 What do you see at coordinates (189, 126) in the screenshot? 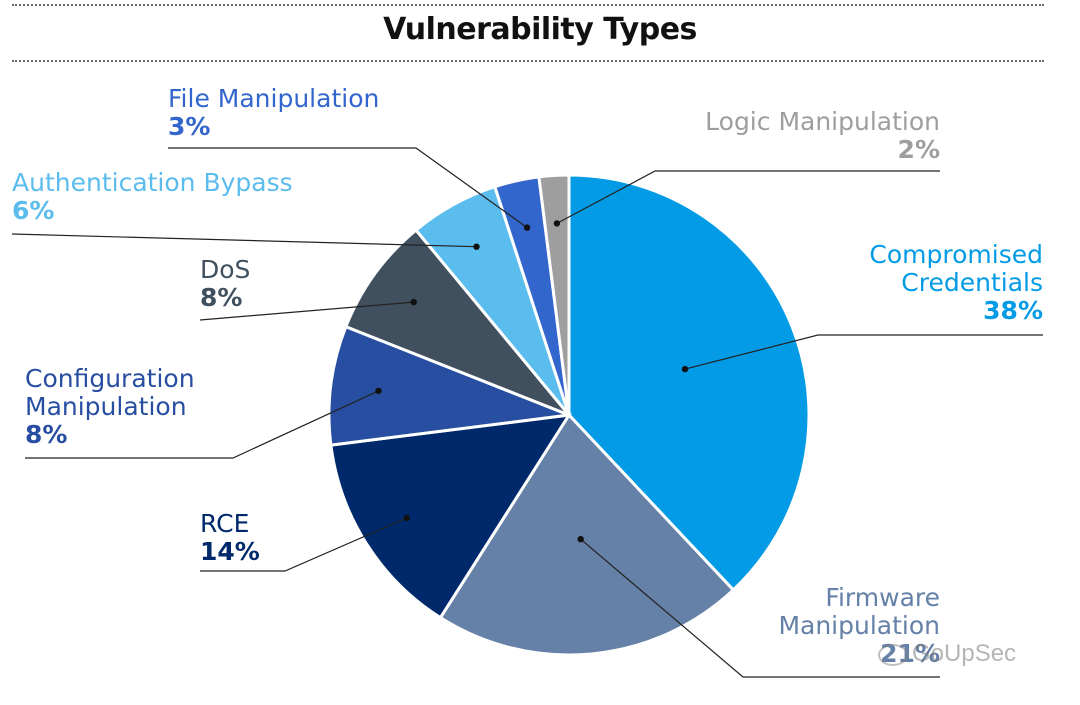
I see `label-value-file-manipulation: 3%` at bounding box center [189, 126].